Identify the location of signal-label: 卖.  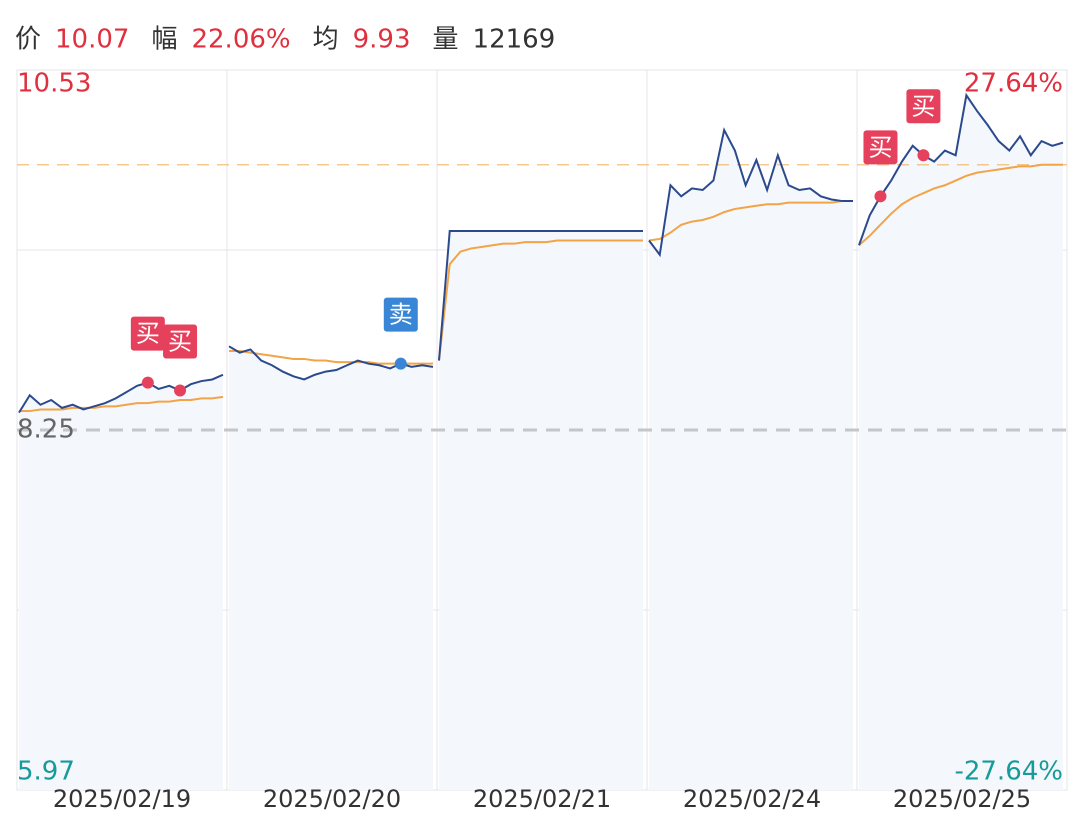
(401, 315).